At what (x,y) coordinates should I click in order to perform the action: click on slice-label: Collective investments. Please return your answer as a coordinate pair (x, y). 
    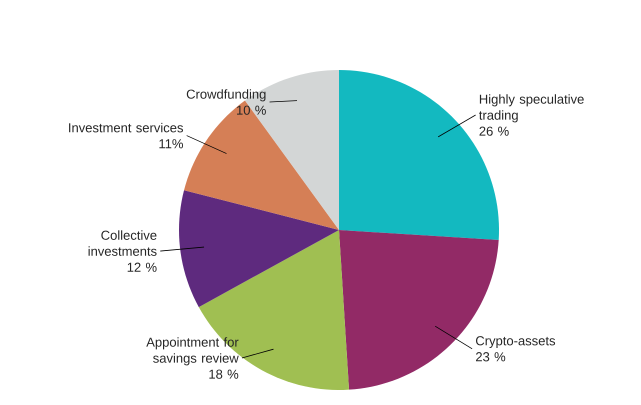
    Looking at the image, I should click on (122, 243).